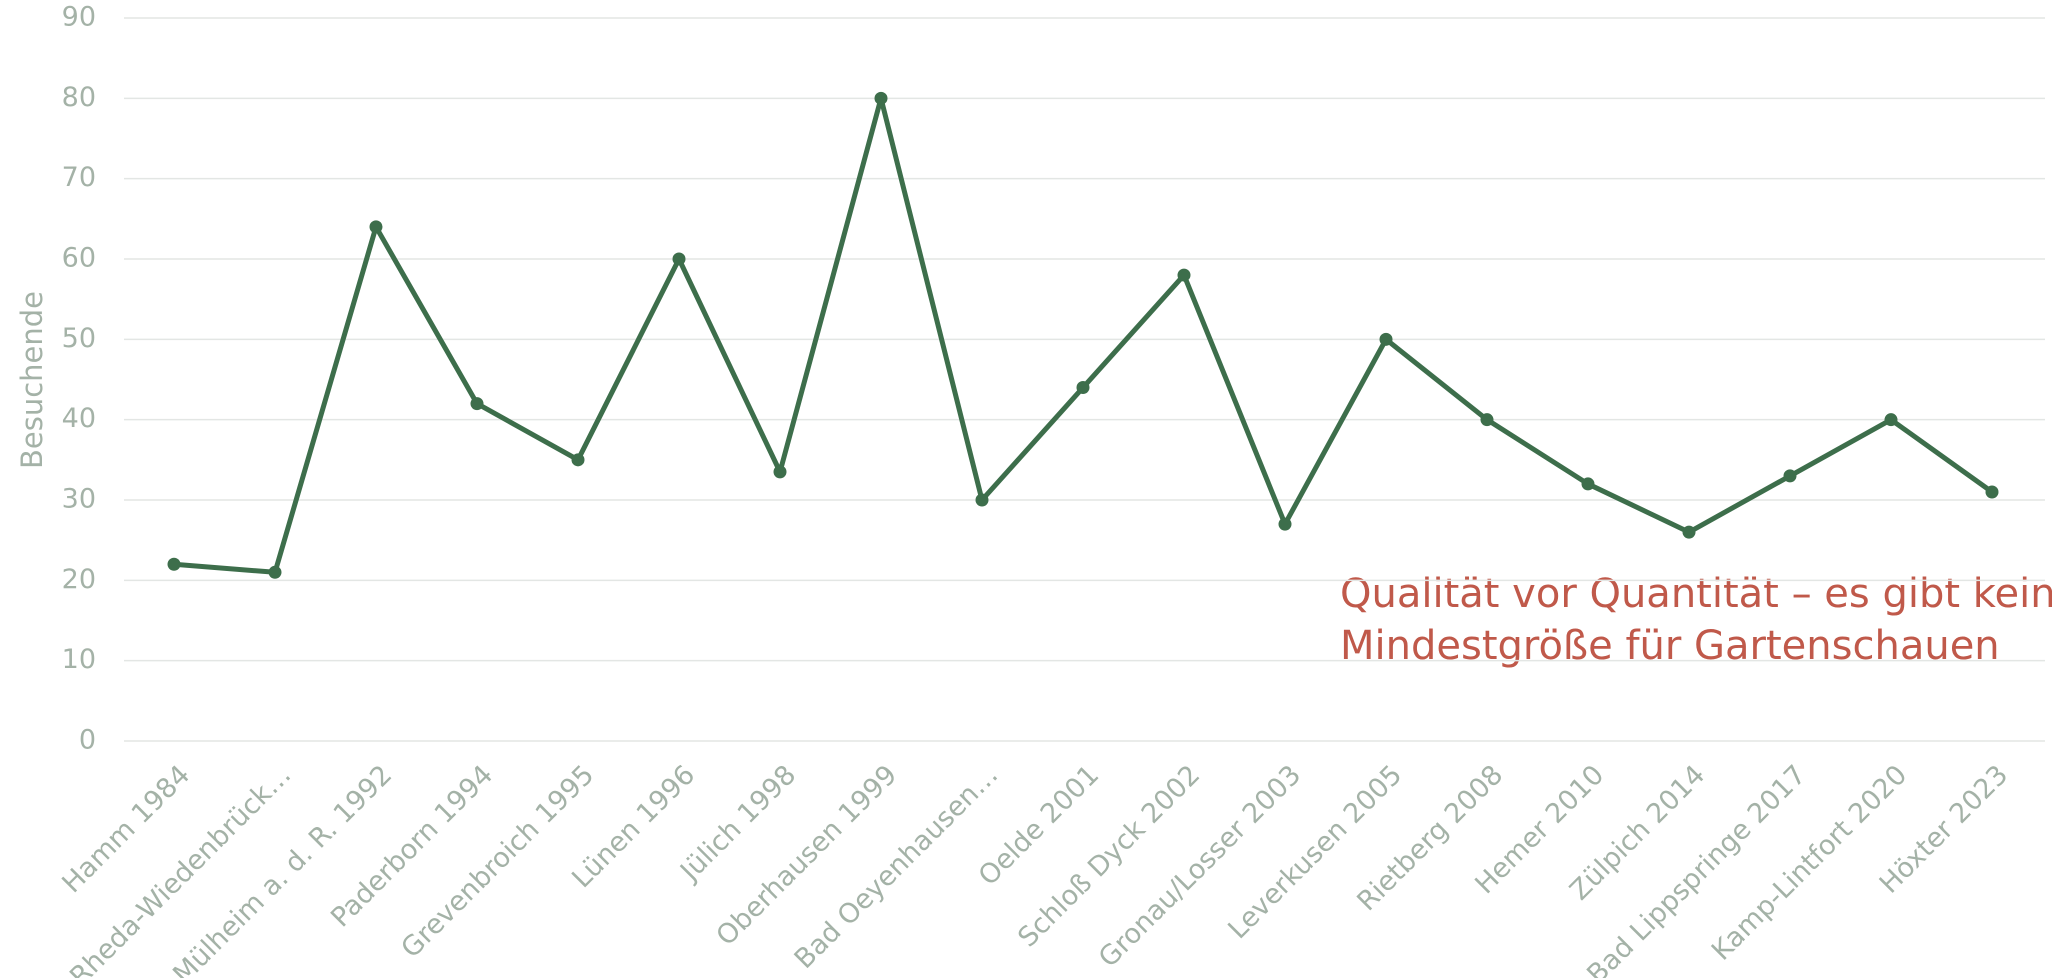 This screenshot has width=2052, height=978. What do you see at coordinates (1809, 862) in the screenshot?
I see `x-tick-label: Kamp-Lintfort 2020` at bounding box center [1809, 862].